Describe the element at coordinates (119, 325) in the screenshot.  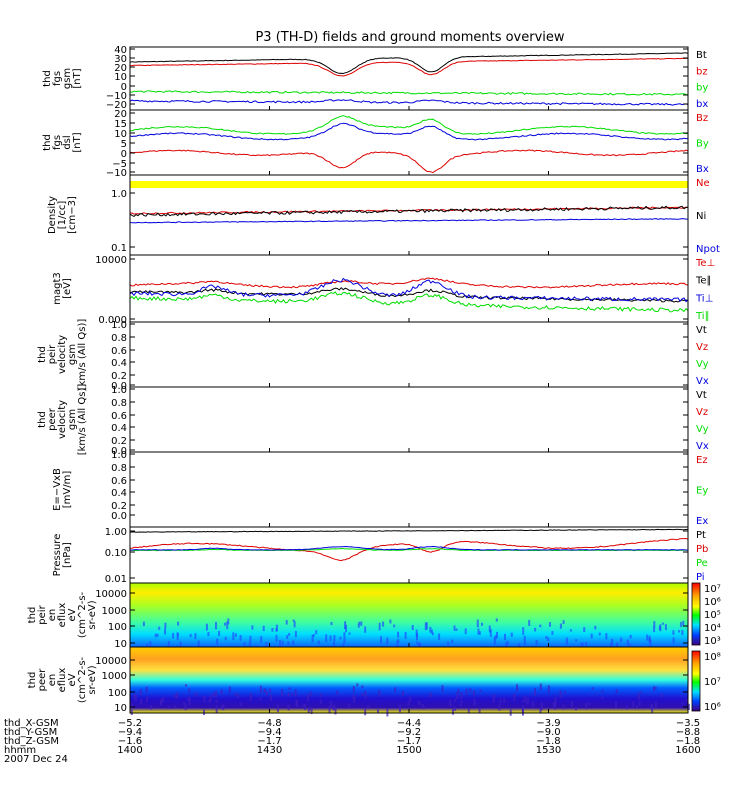
I see `ytick-label: 1.0` at that location.